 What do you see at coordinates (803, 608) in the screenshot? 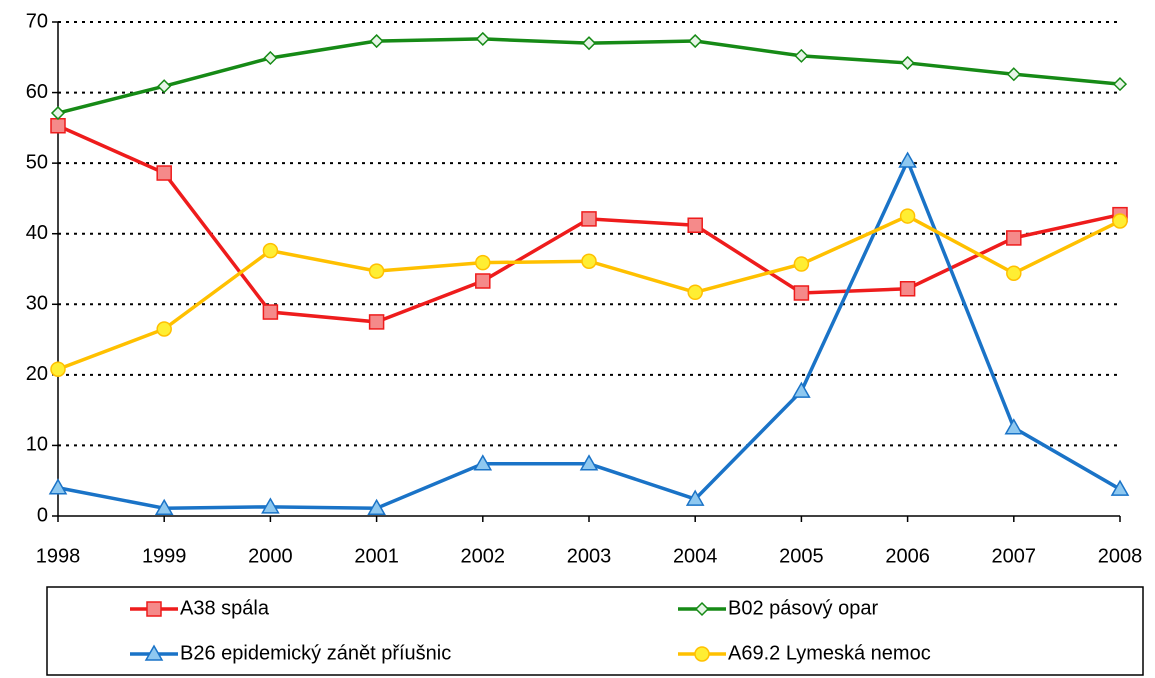
I see `legend-label: B02 pásový opar` at bounding box center [803, 608].